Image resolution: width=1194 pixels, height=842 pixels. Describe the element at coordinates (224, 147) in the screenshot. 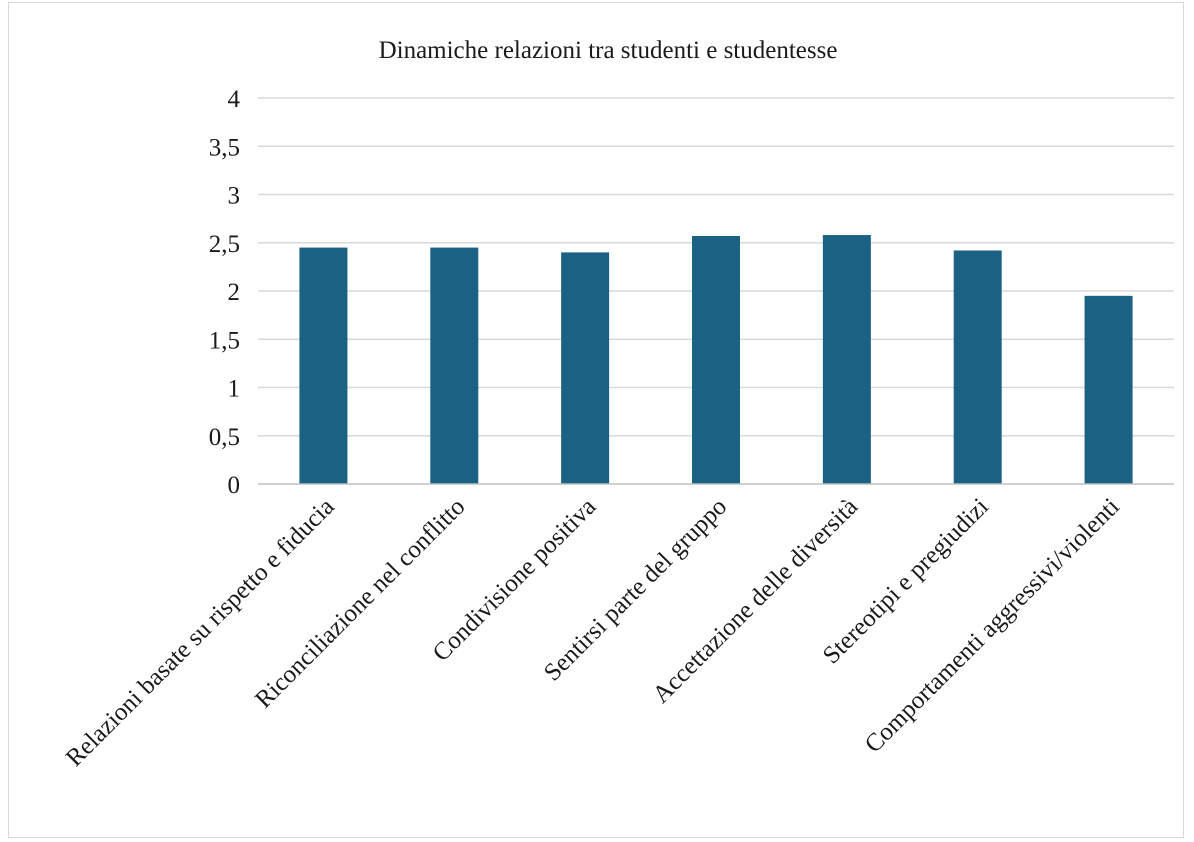

I see `y-tick-label: 3,5` at that location.